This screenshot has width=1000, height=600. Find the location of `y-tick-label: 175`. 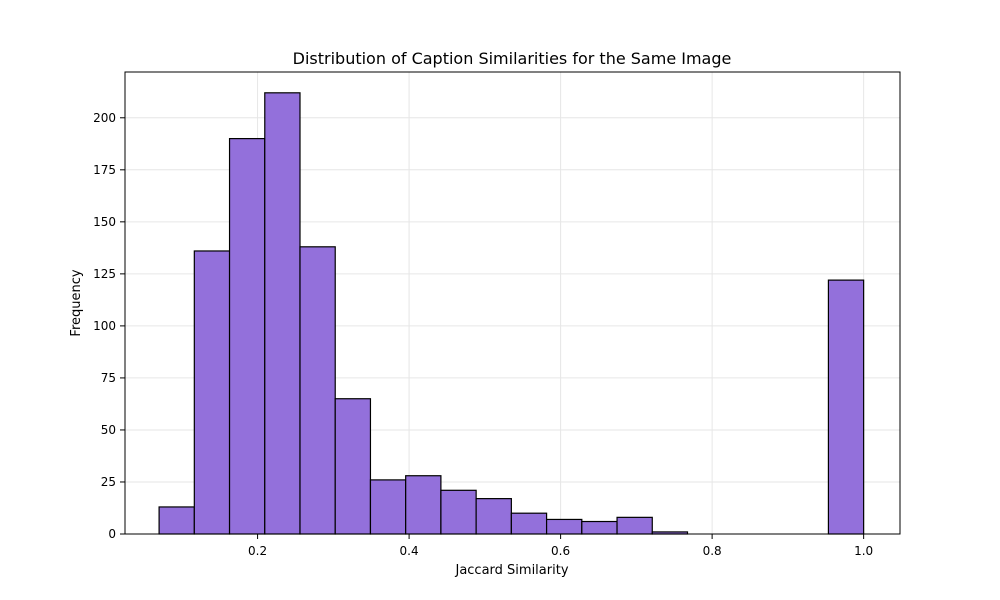

y-tick-label: 175 is located at coordinates (104, 170).